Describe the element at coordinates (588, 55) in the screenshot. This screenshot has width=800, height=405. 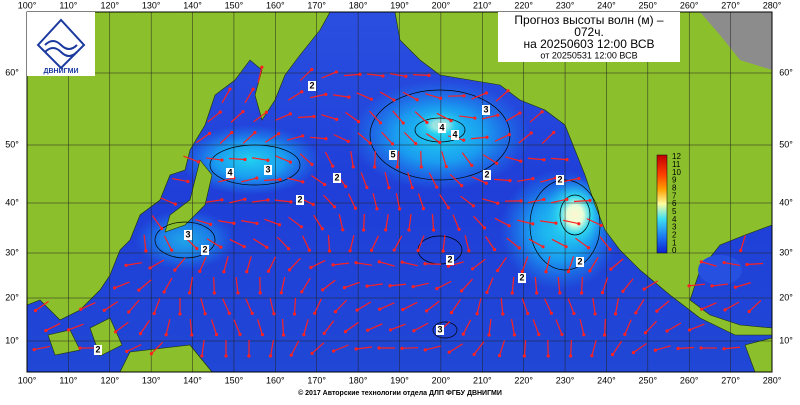
I see `title-line: от 20250531 12:00 ВСВ` at that location.